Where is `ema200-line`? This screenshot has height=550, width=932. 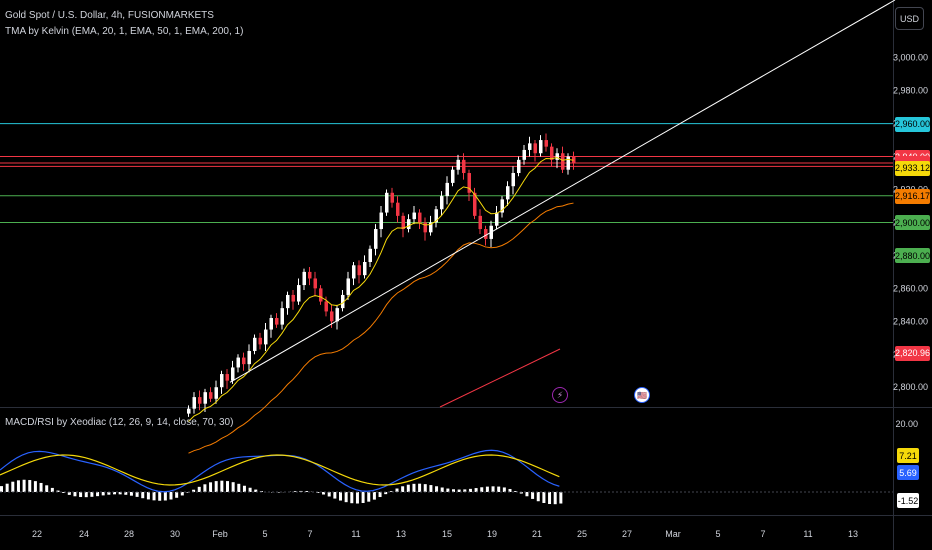 ema200-line is located at coordinates (500, 378).